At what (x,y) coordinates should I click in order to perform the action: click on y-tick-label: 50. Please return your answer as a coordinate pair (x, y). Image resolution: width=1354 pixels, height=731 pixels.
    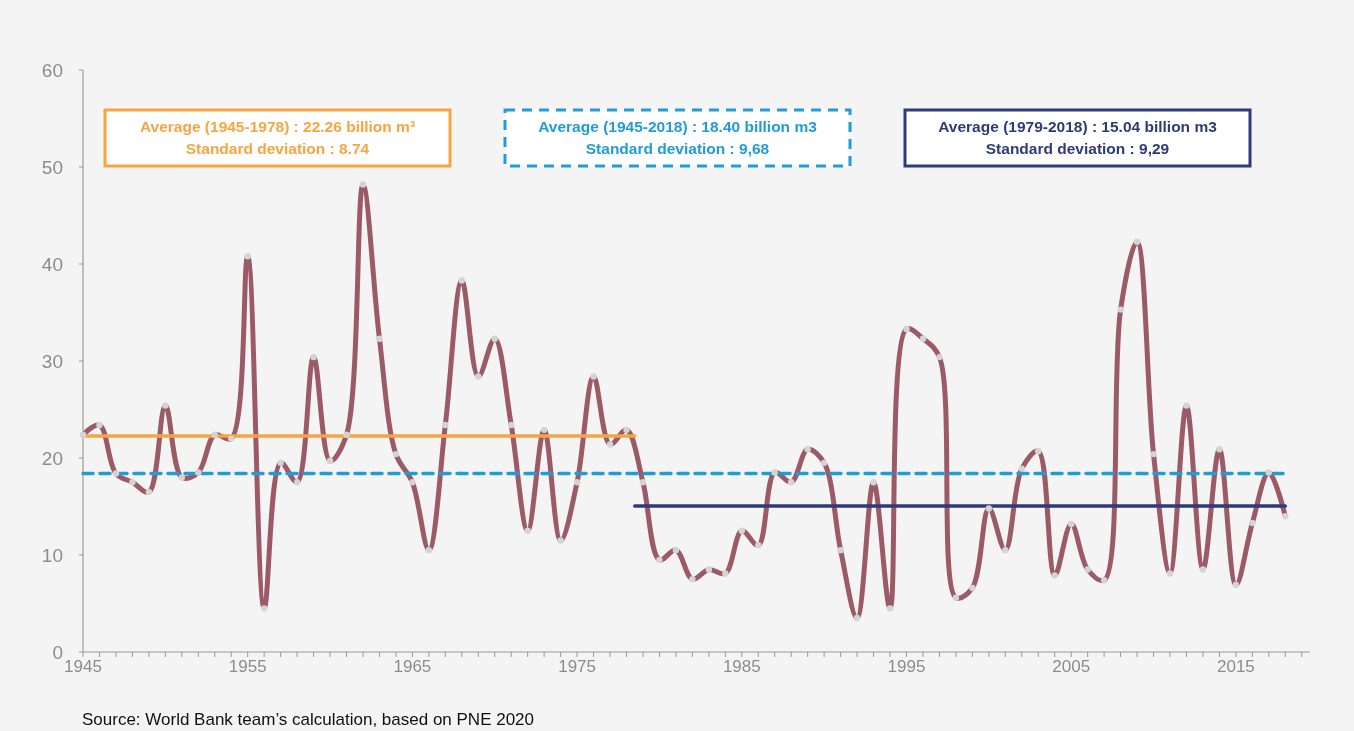
    Looking at the image, I should click on (52, 167).